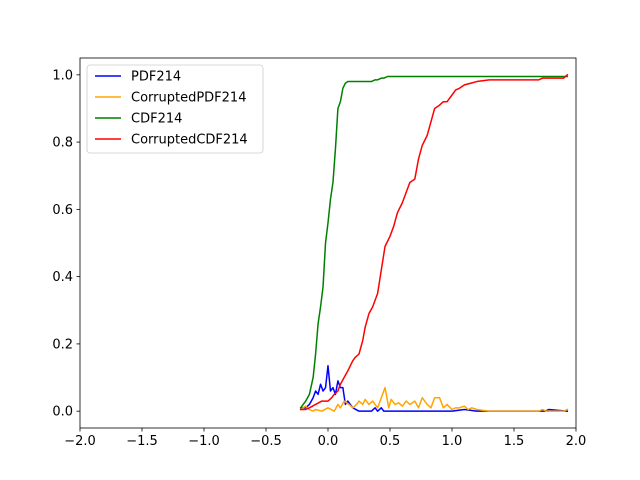 The width and height of the screenshot is (640, 480). I want to click on legend-label-cdf214: CDF214, so click(156, 119).